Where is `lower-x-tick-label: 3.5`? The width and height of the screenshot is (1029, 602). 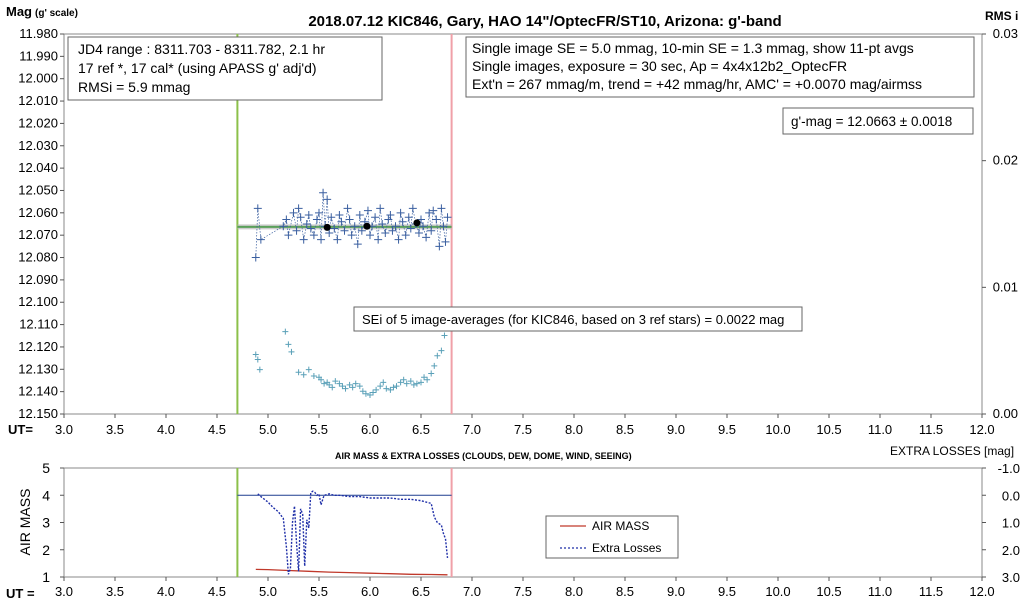
lower-x-tick-label: 3.5 is located at coordinates (115, 591).